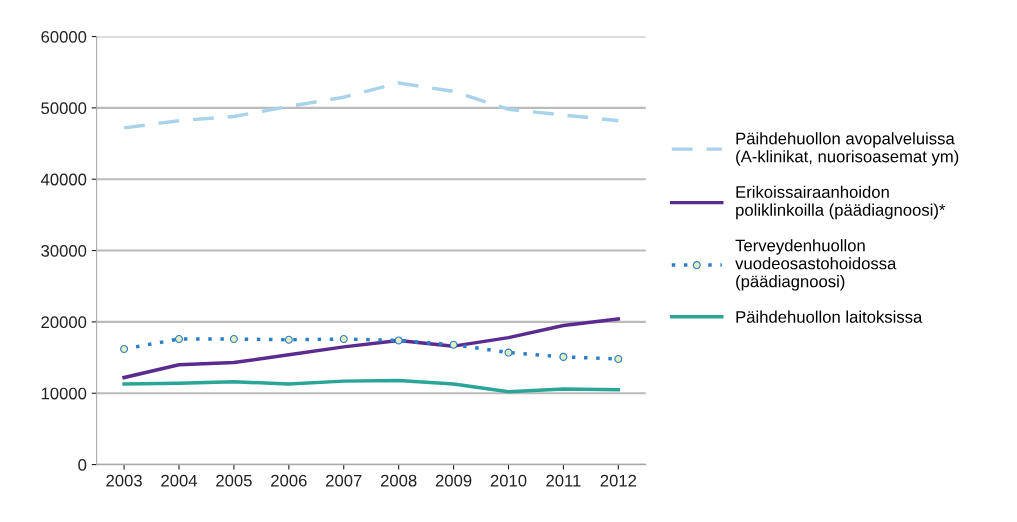 This screenshot has height=522, width=1017. What do you see at coordinates (816, 265) in the screenshot?
I see `legend-label: Terveydenhuollon vuodeosastohoidossa (päädiagnoosi)` at bounding box center [816, 265].